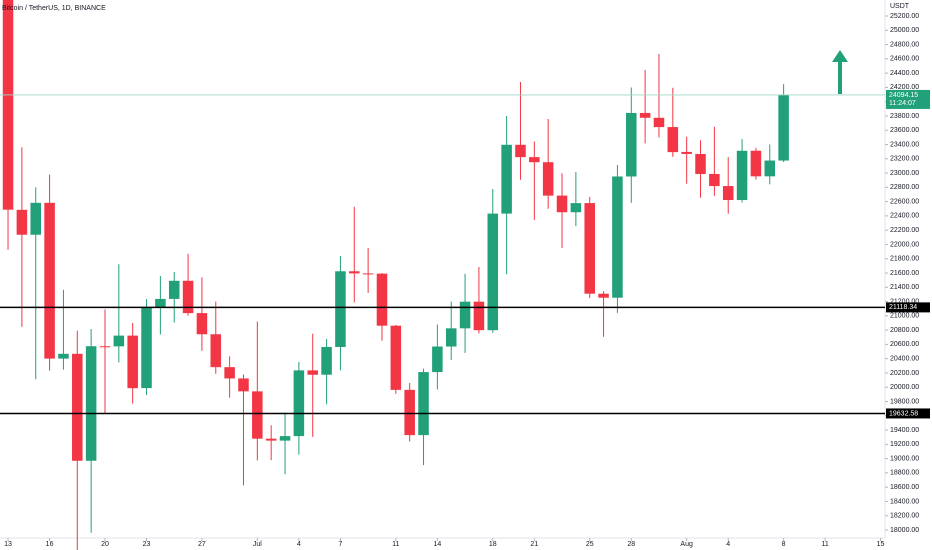 This screenshot has width=932, height=550. What do you see at coordinates (50, 544) in the screenshot?
I see `x-tick-label: 16` at bounding box center [50, 544].